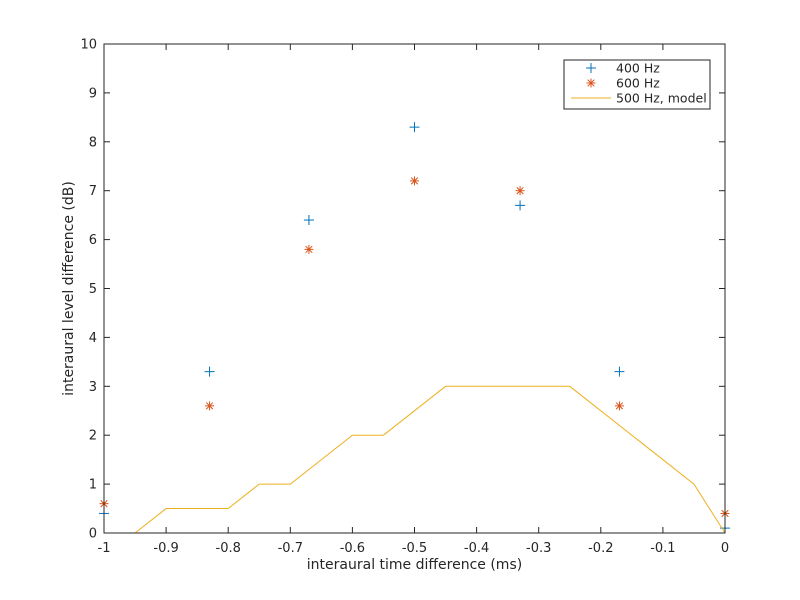 Image resolution: width=800 pixels, height=600 pixels. Describe the element at coordinates (638, 83) in the screenshot. I see `legend-label-600-hz: 600 Hz` at that location.